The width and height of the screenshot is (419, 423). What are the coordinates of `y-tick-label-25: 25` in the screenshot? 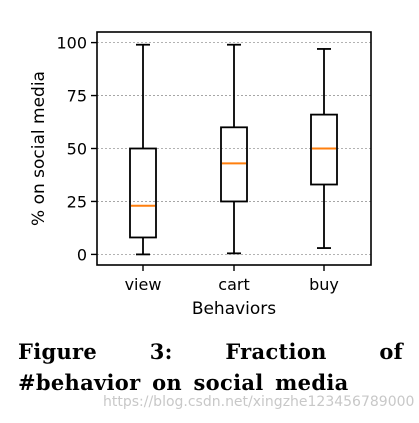 It's located at (77, 201).